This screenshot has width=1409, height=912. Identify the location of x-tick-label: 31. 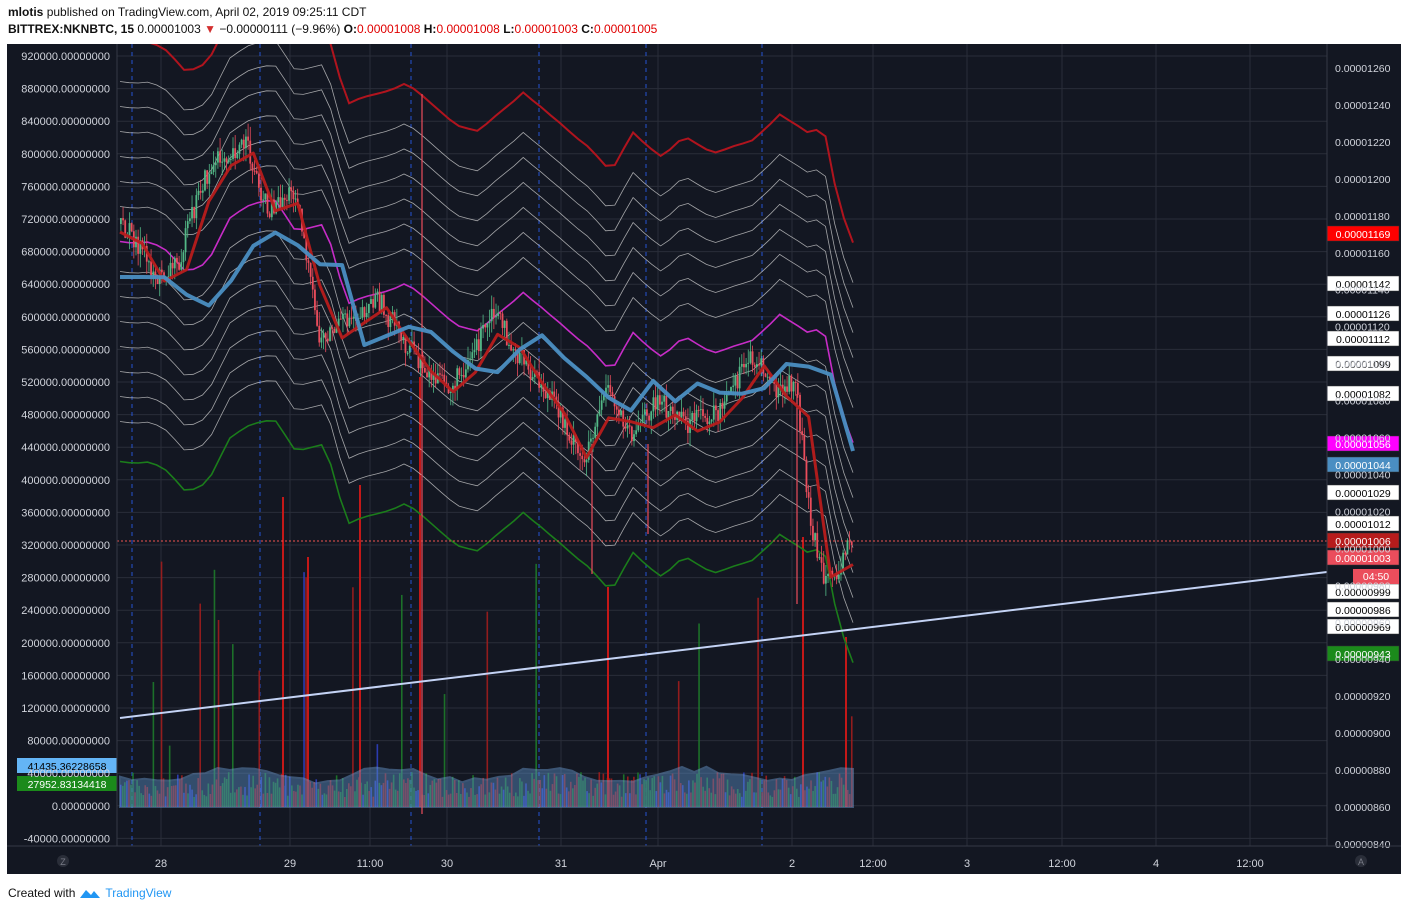
(561, 864).